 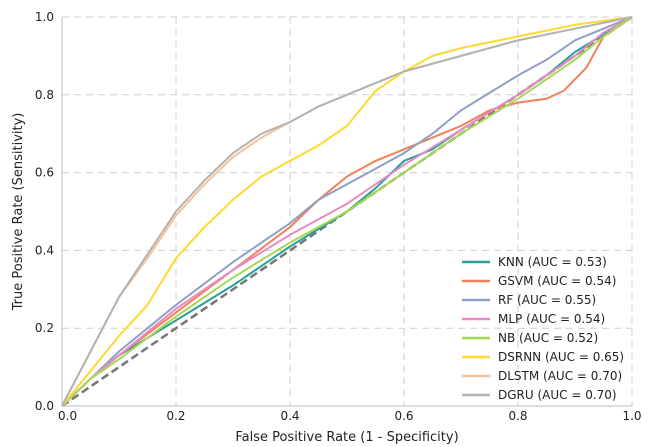 What do you see at coordinates (44, 406) in the screenshot?
I see `y-tick-label: 0.0` at bounding box center [44, 406].